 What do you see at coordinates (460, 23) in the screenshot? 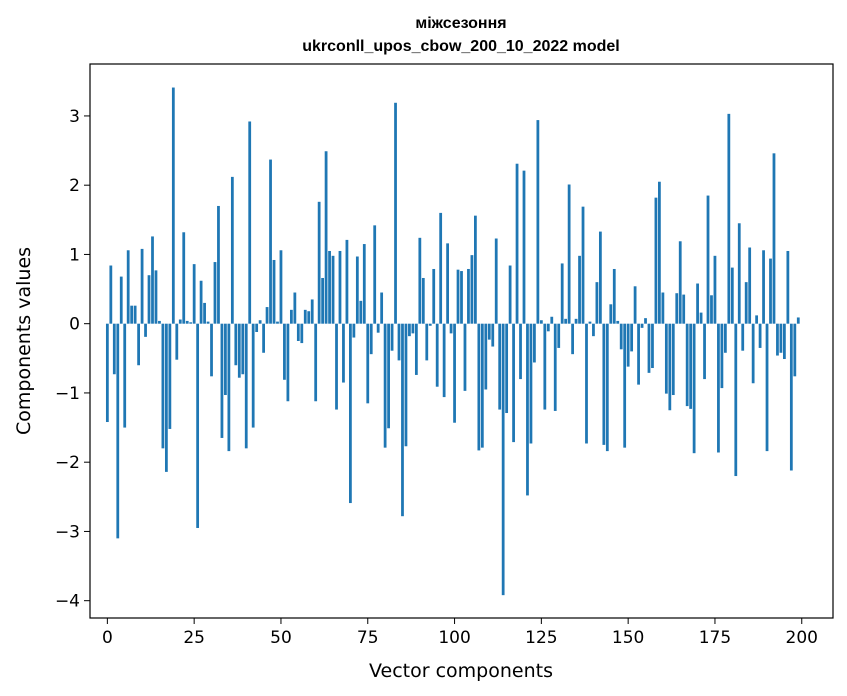
I see `chart-title: міжсезоння` at bounding box center [460, 23].